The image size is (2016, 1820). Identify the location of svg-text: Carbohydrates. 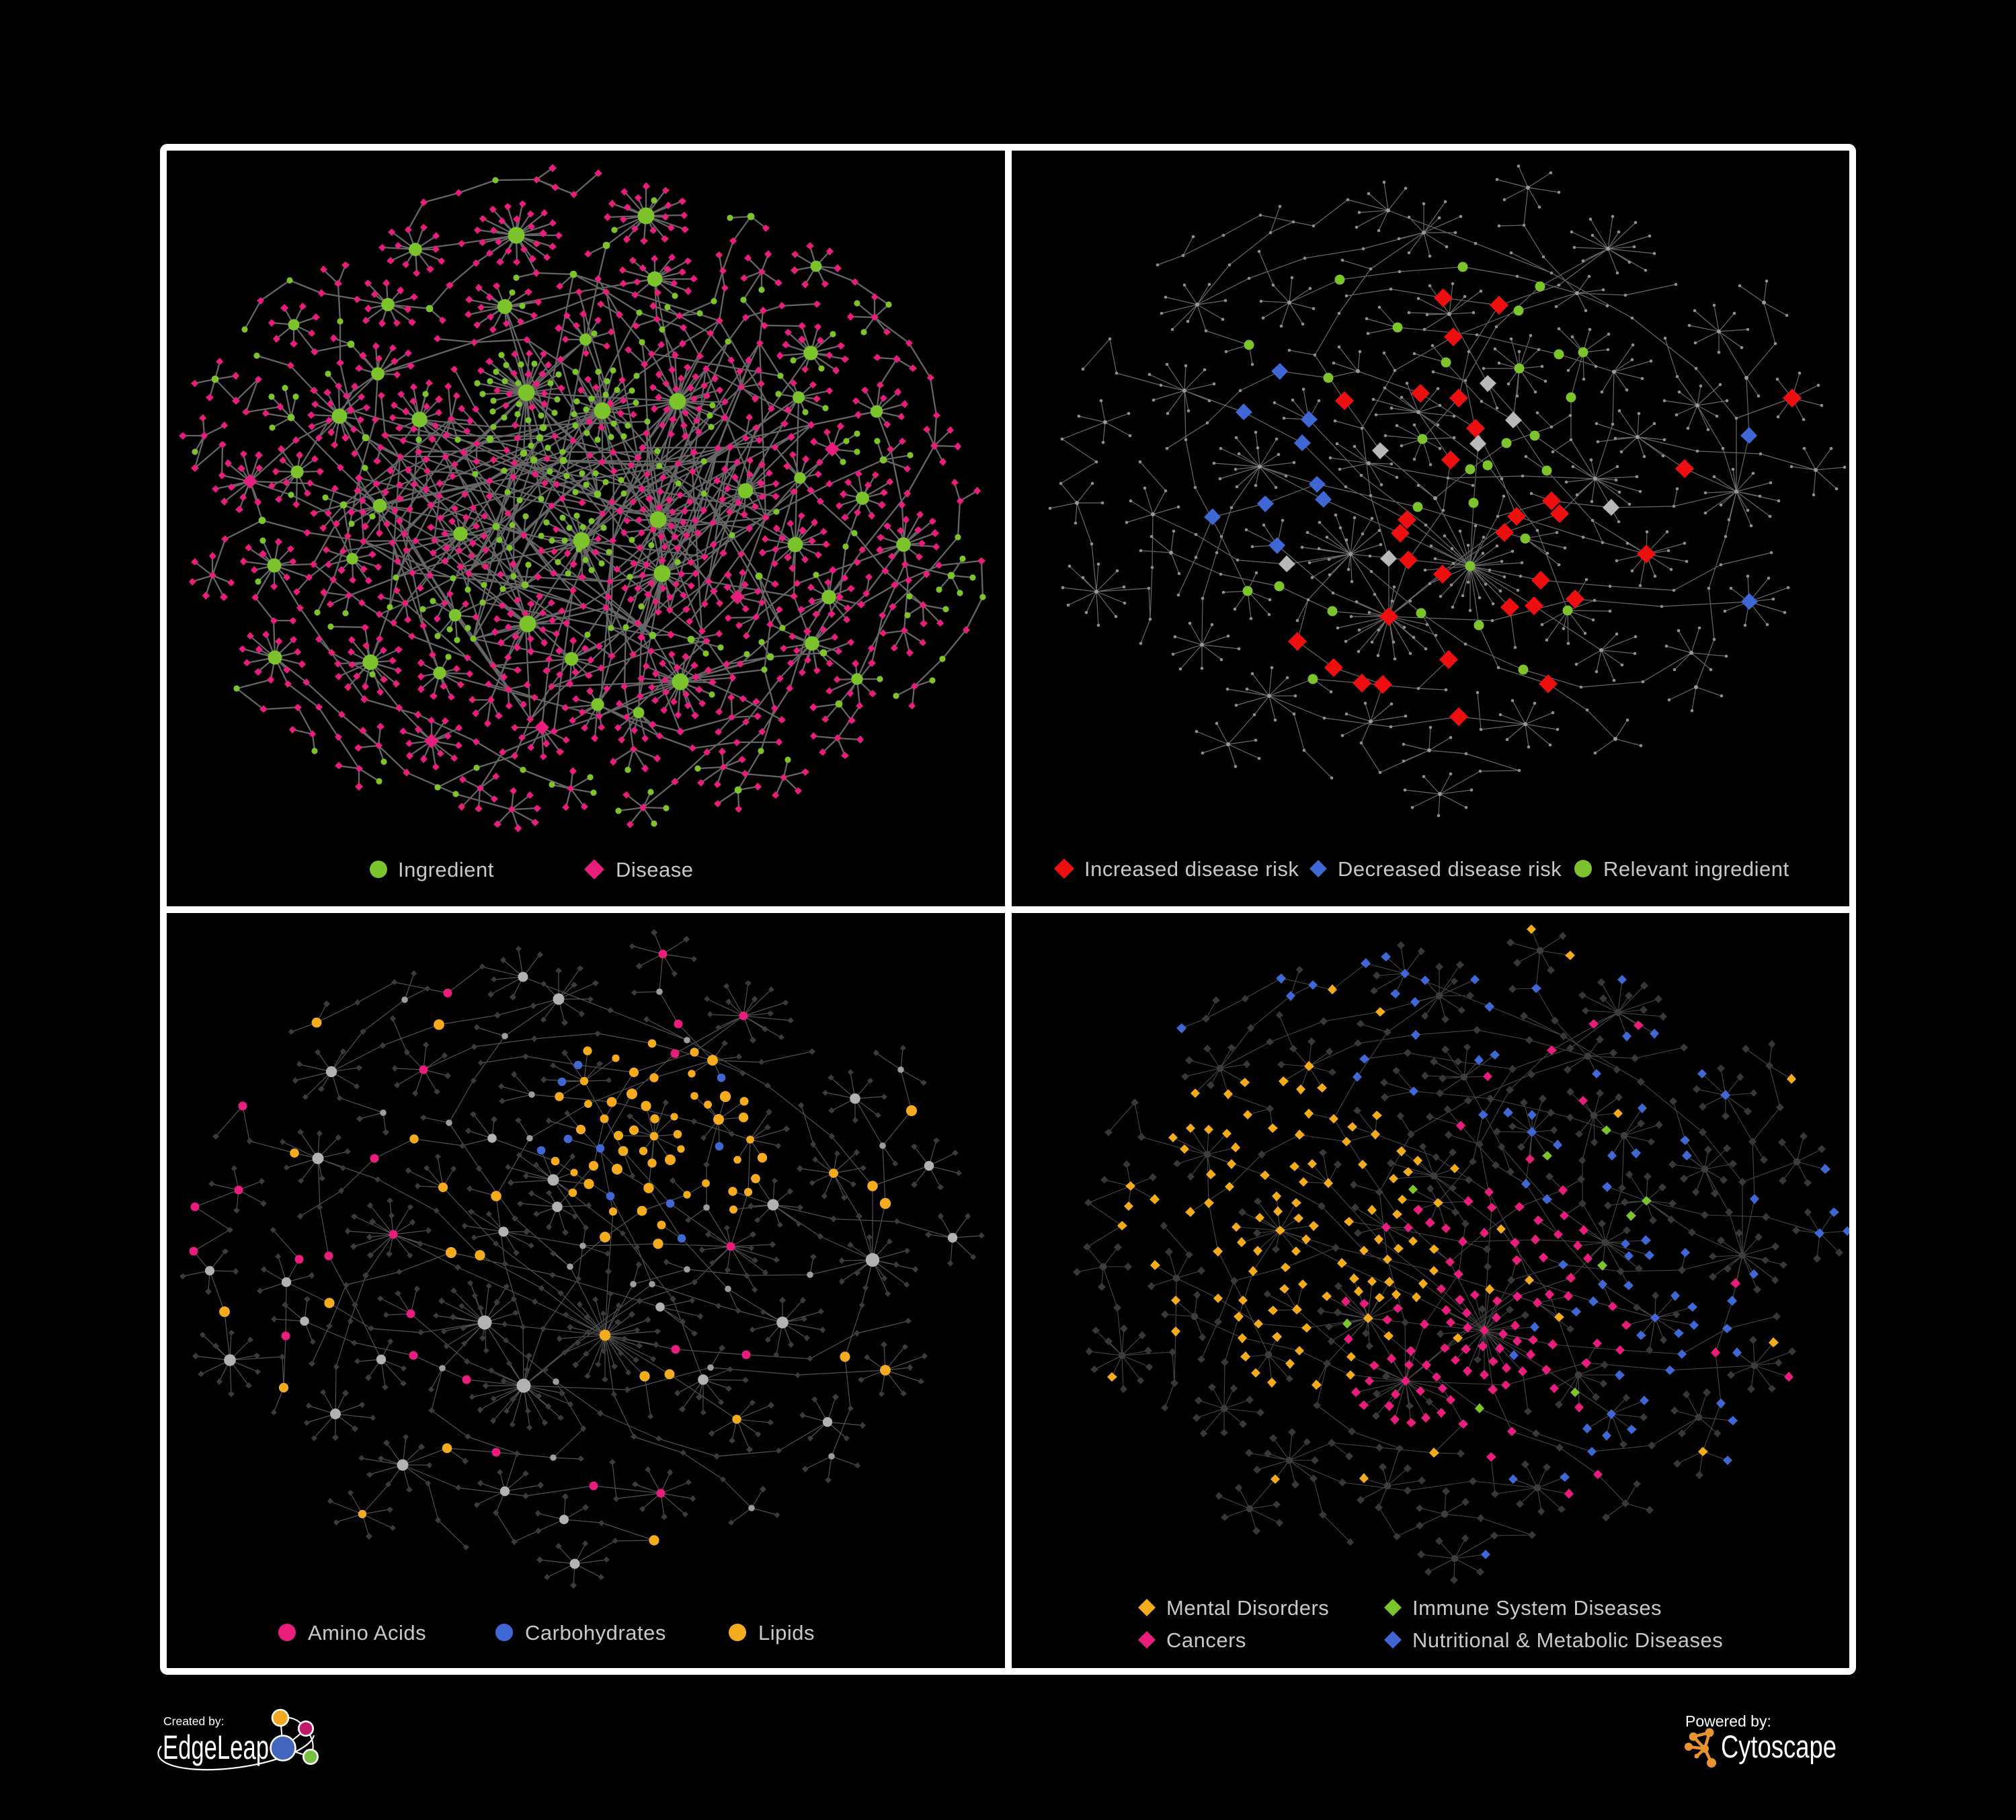
(595, 1633).